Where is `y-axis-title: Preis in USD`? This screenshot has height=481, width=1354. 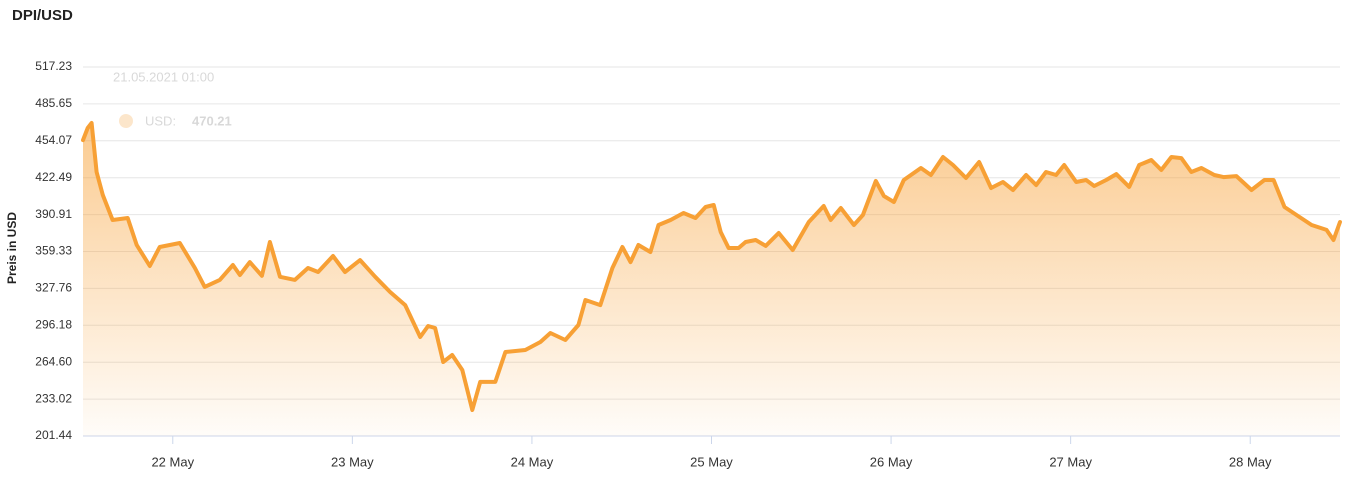 y-axis-title: Preis in USD is located at coordinates (12, 248).